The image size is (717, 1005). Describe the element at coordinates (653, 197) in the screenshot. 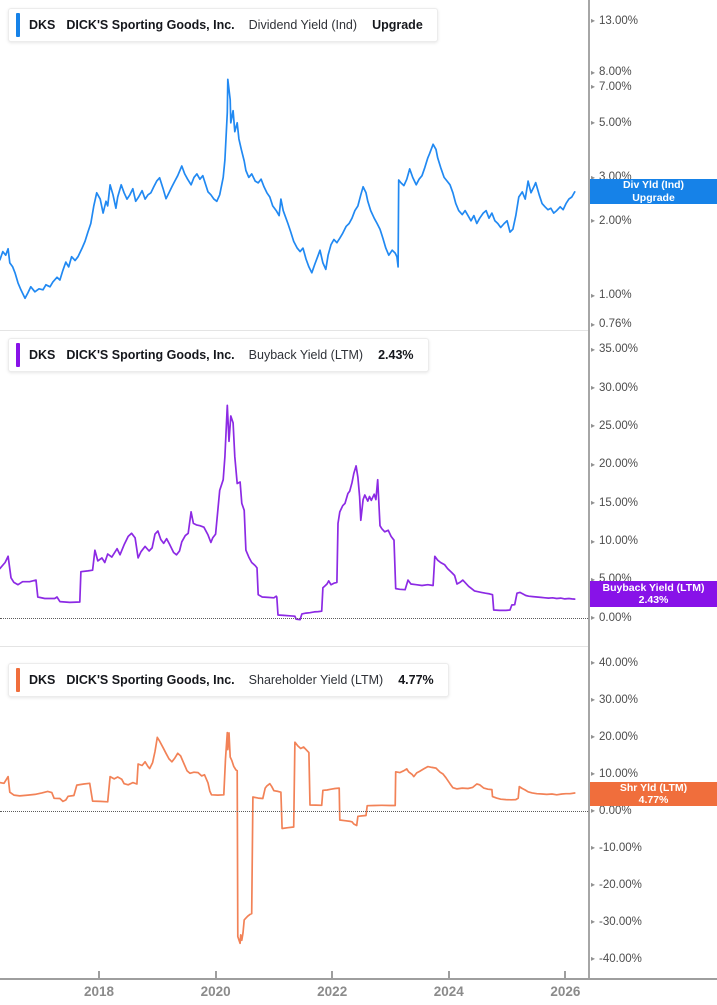

I see `badge-line2: Upgrade` at that location.